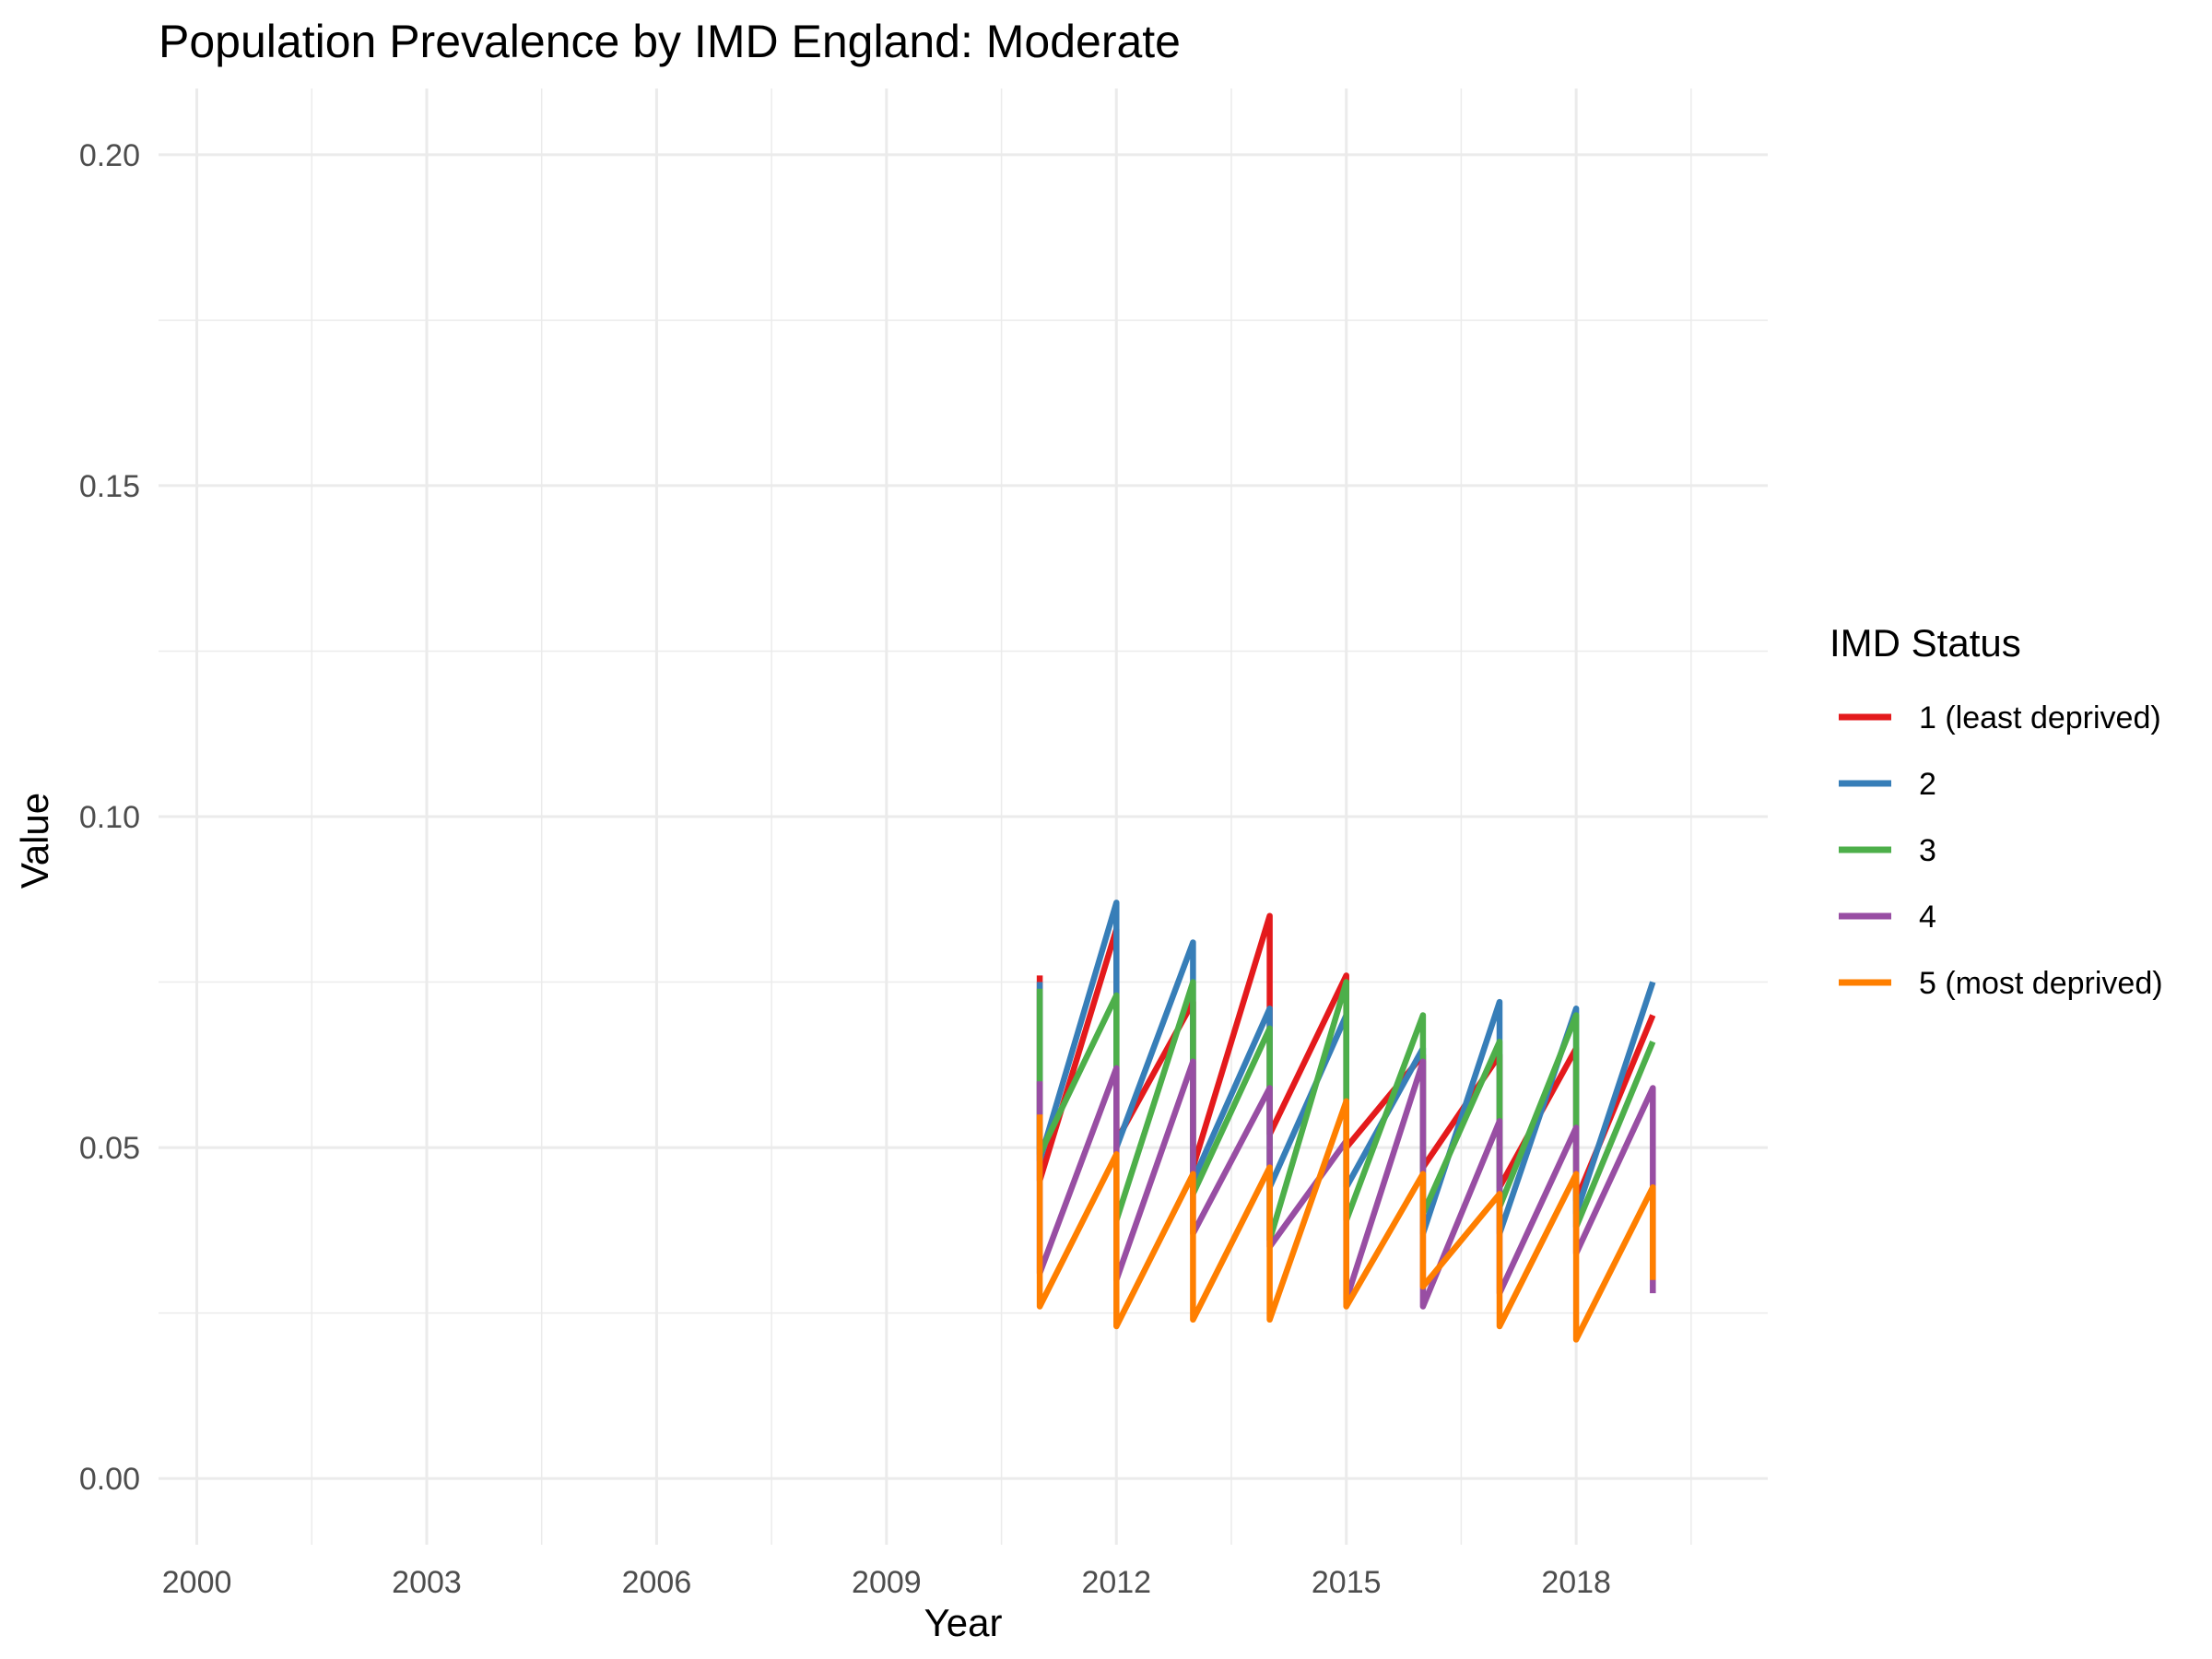  Describe the element at coordinates (1925, 643) in the screenshot. I see `legend-title: IMD Status` at that location.